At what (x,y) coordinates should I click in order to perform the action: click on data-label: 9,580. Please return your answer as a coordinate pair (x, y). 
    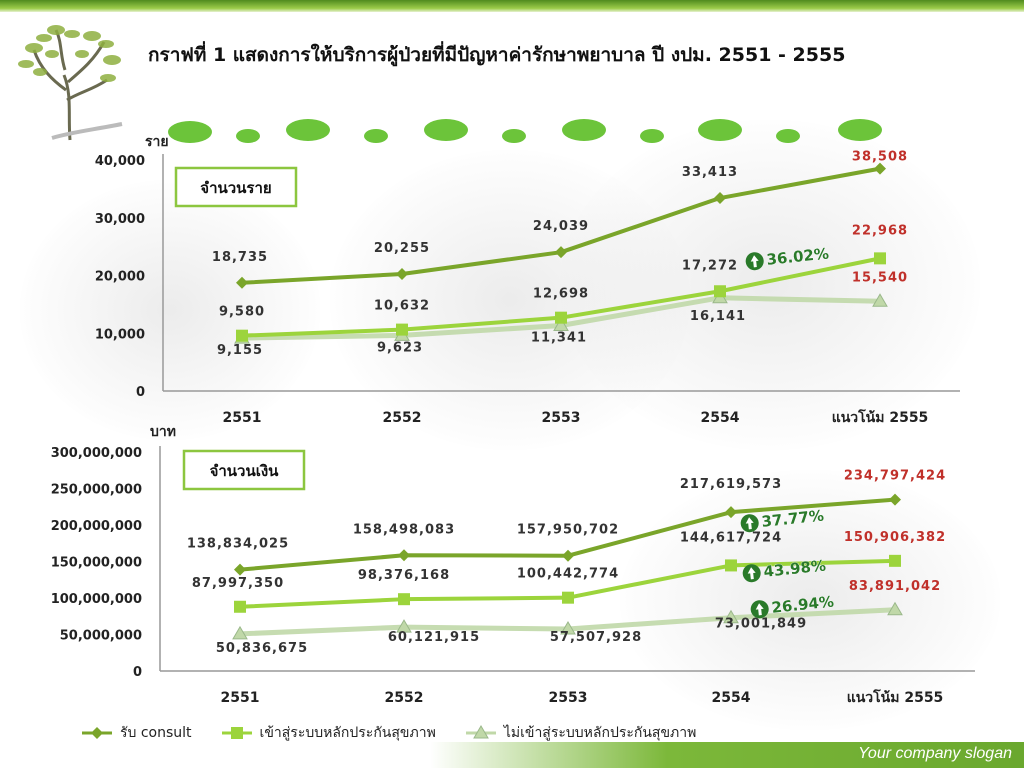
    Looking at the image, I should click on (242, 312).